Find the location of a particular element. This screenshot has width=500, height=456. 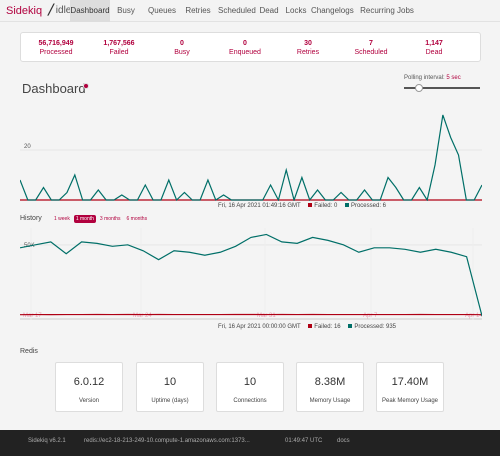

redis-label: Connections is located at coordinates (250, 401).